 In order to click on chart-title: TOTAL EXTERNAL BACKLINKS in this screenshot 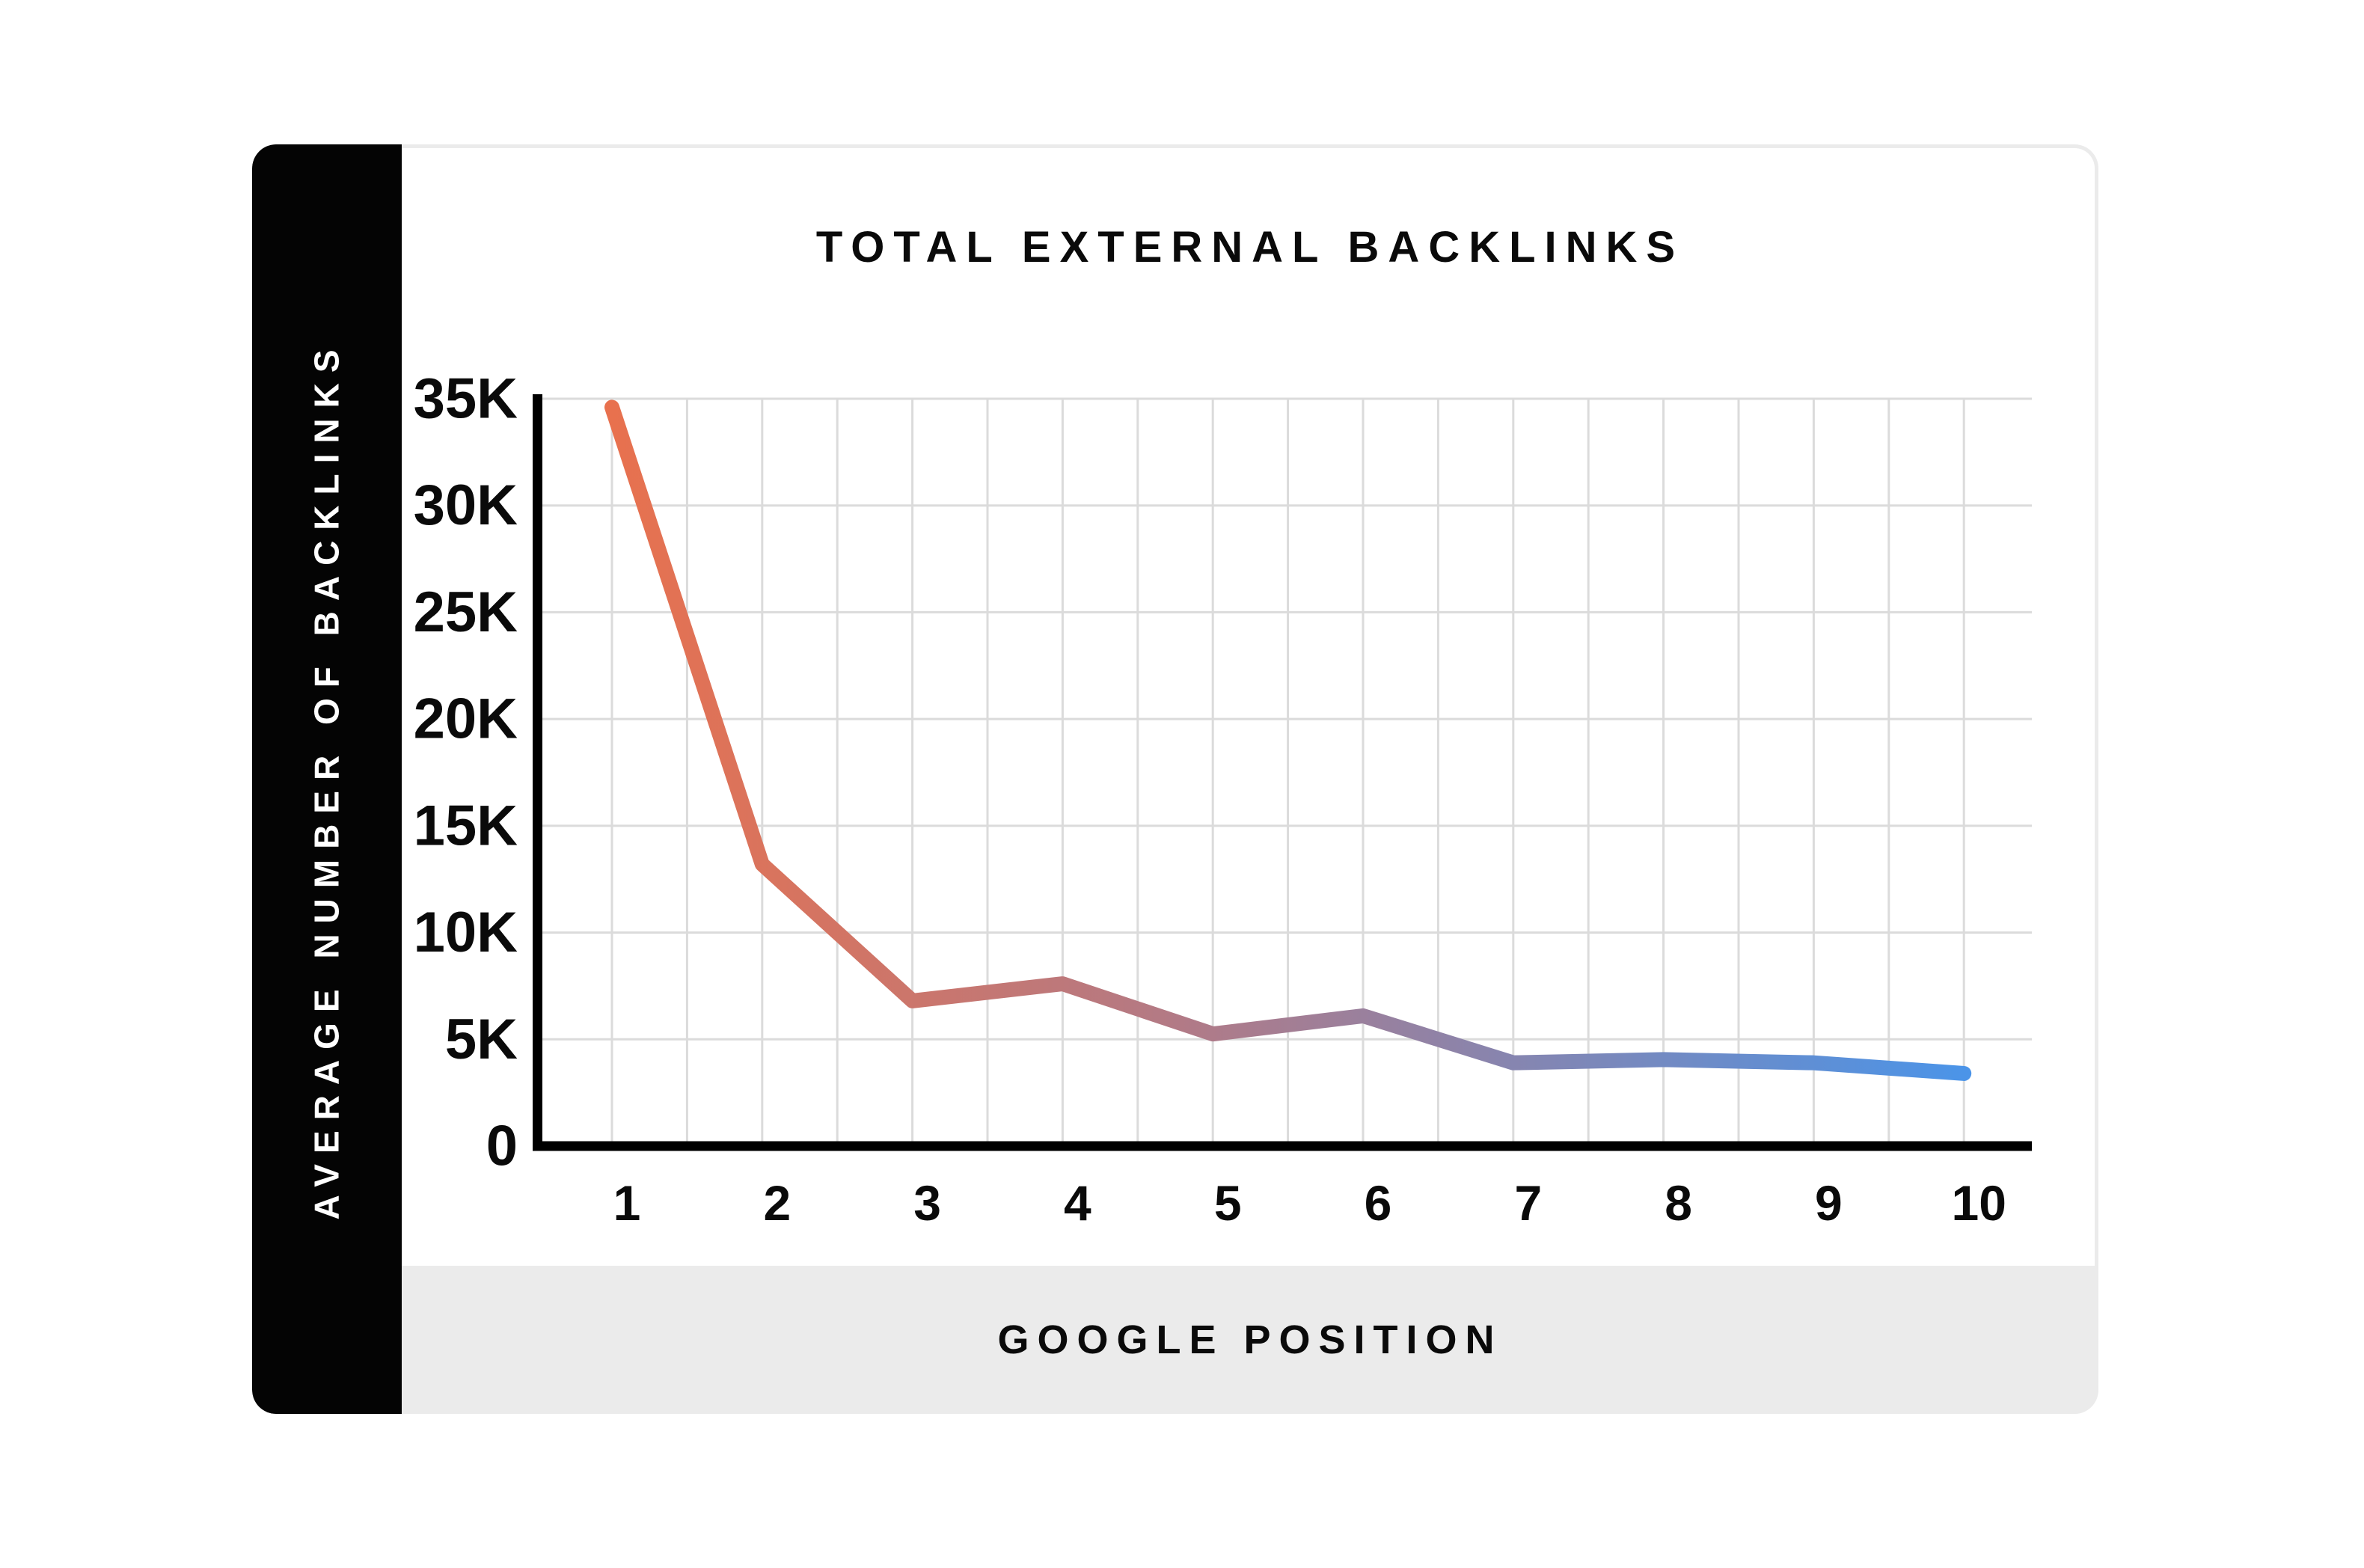, I will do `click(1250, 248)`.